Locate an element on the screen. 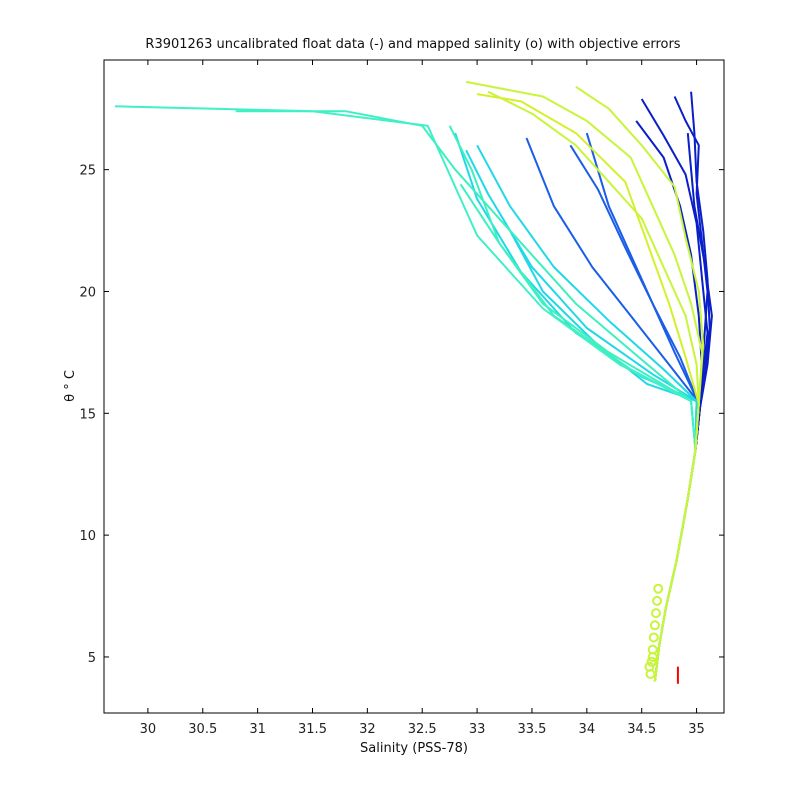  x-tick-label: 31 is located at coordinates (257, 729).